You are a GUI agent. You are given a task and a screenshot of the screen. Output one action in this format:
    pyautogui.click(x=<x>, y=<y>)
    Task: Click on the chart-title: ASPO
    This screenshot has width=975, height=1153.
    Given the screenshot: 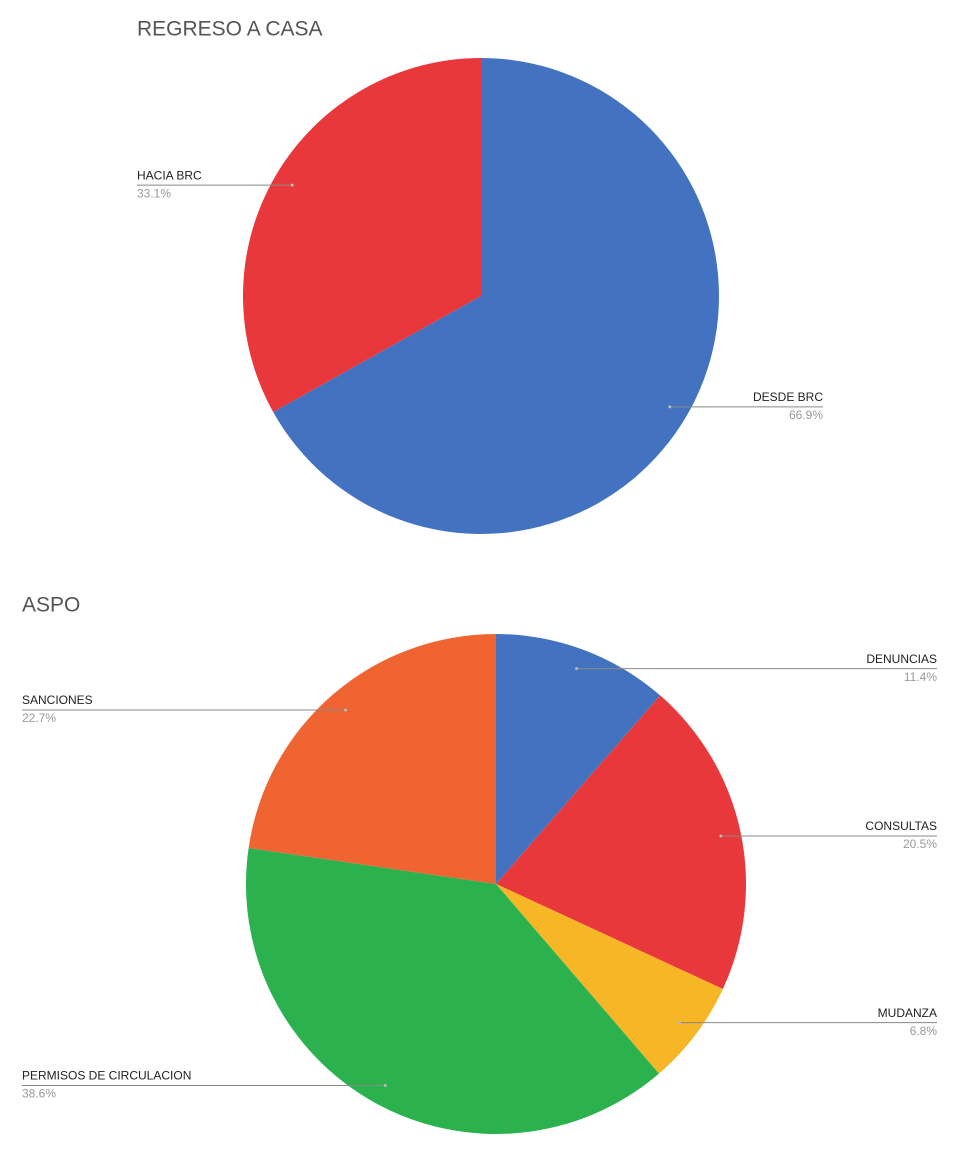 What is the action you would take?
    pyautogui.click(x=51, y=605)
    